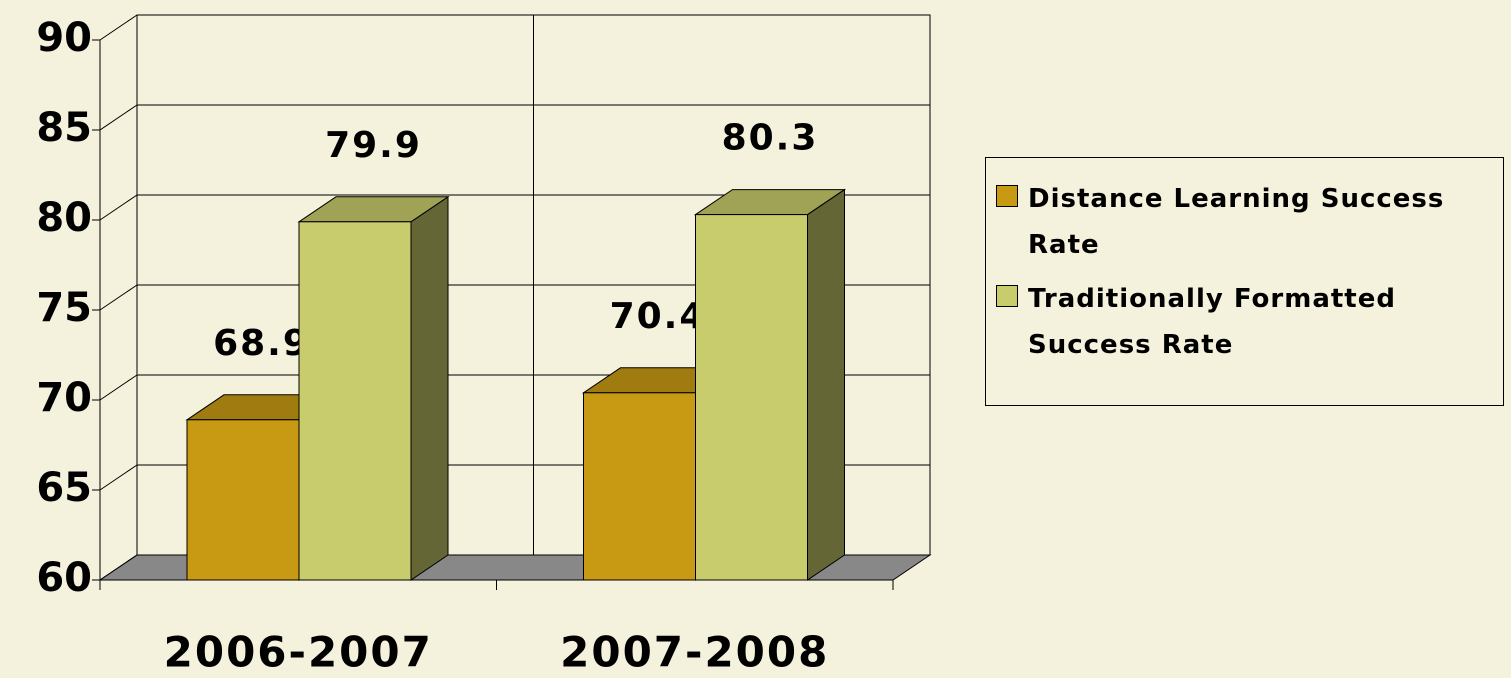 The height and width of the screenshot is (678, 1511). What do you see at coordinates (770, 138) in the screenshot?
I see `value-label: 80.3` at bounding box center [770, 138].